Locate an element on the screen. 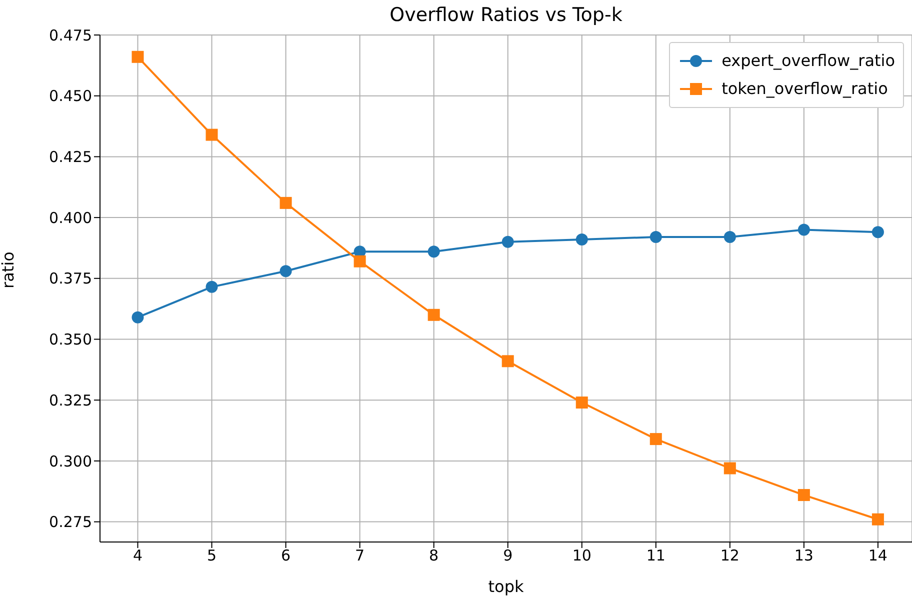  x-tick-label: 11 is located at coordinates (656, 555).